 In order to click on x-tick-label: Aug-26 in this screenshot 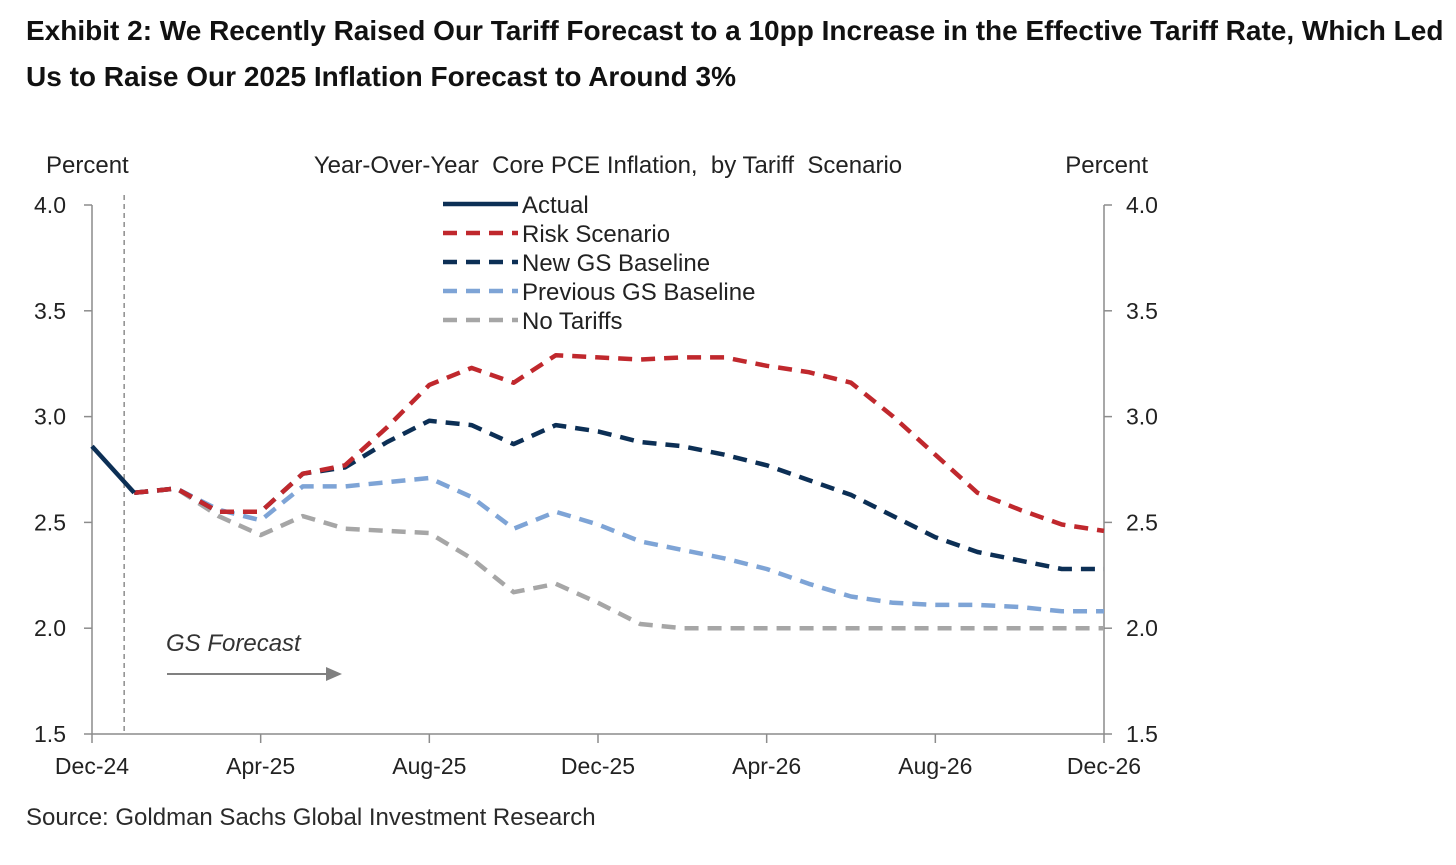, I will do `click(935, 766)`.